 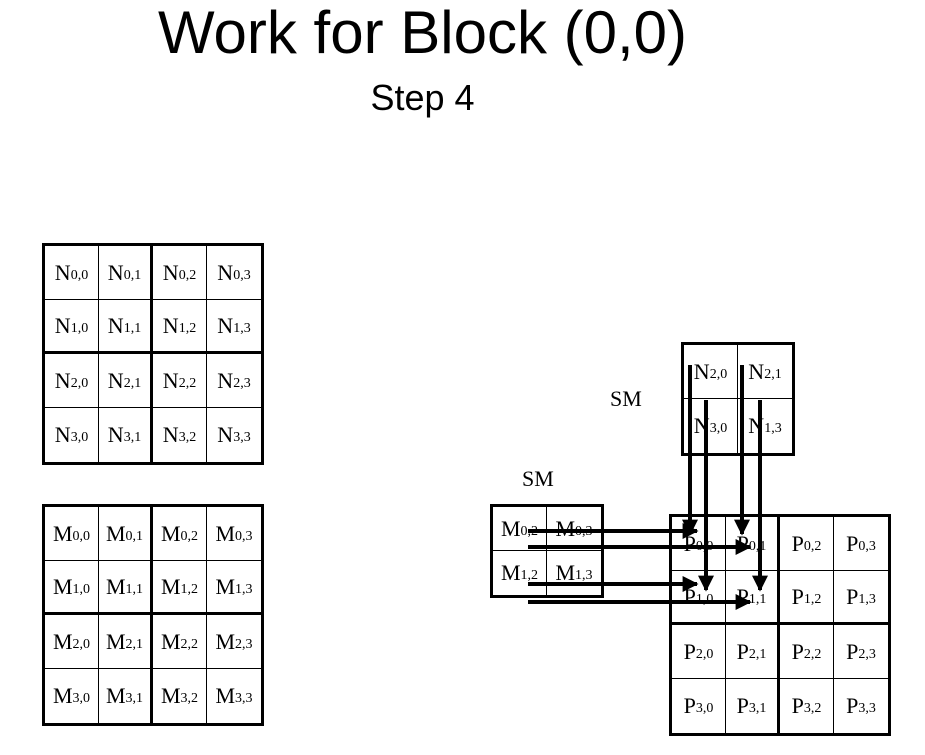 I want to click on matrix-cell: N 3,3, so click(x=234, y=435).